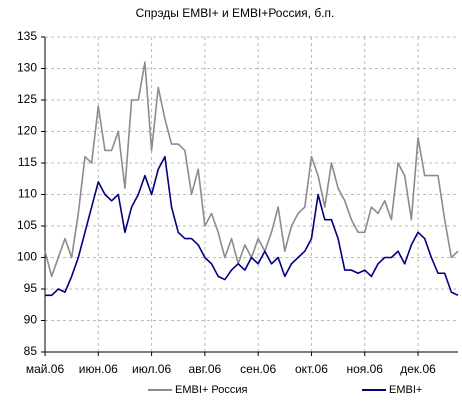 This screenshot has height=401, width=462. Describe the element at coordinates (27, 36) in the screenshot. I see `y-tick-label: 135` at that location.